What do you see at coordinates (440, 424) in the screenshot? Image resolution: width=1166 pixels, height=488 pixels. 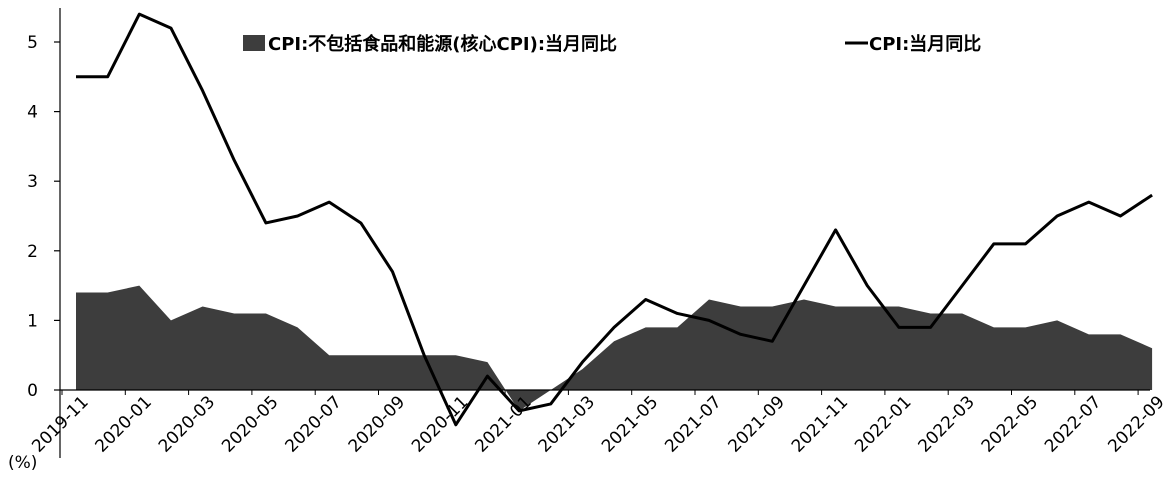 I see `x-tick-label: 2020-11` at bounding box center [440, 424].